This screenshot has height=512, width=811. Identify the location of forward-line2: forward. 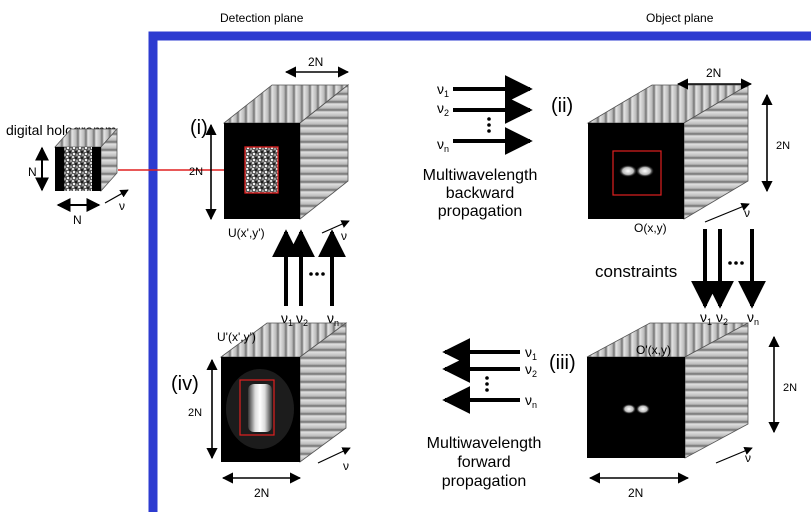
(483, 462).